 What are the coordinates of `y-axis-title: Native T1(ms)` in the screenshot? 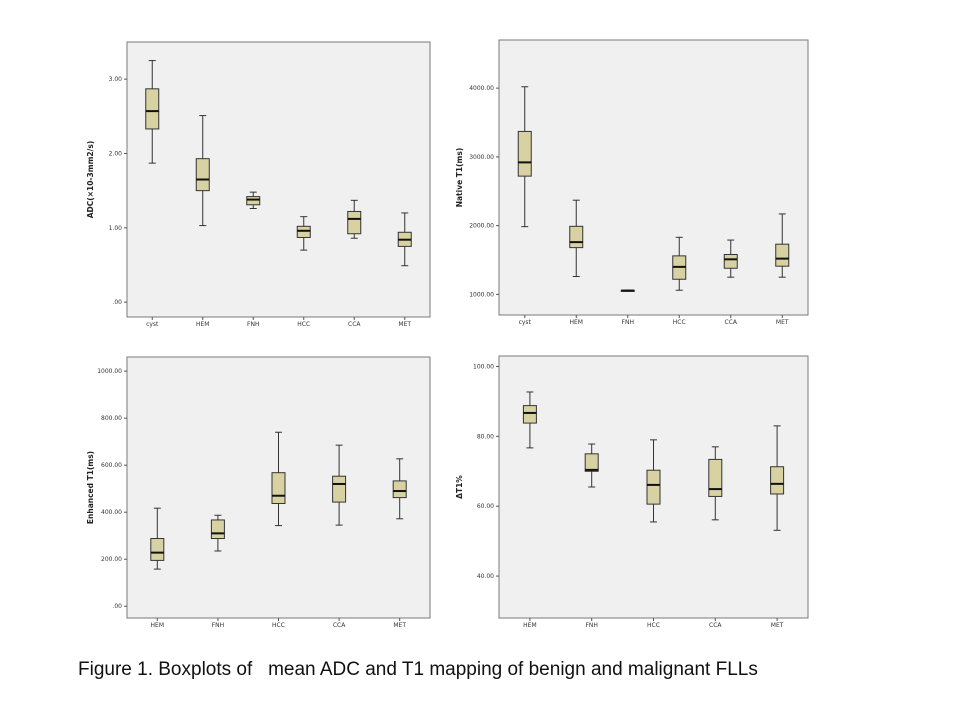 It's located at (459, 178).